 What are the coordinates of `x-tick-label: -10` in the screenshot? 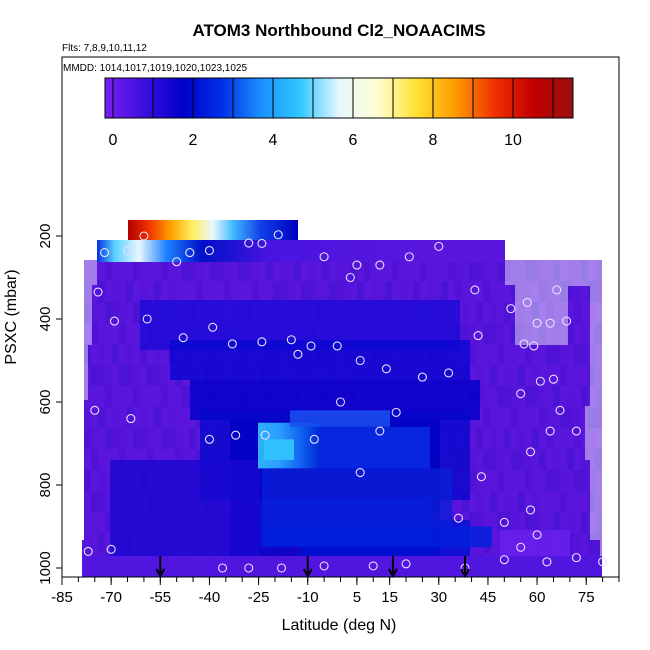 It's located at (308, 597).